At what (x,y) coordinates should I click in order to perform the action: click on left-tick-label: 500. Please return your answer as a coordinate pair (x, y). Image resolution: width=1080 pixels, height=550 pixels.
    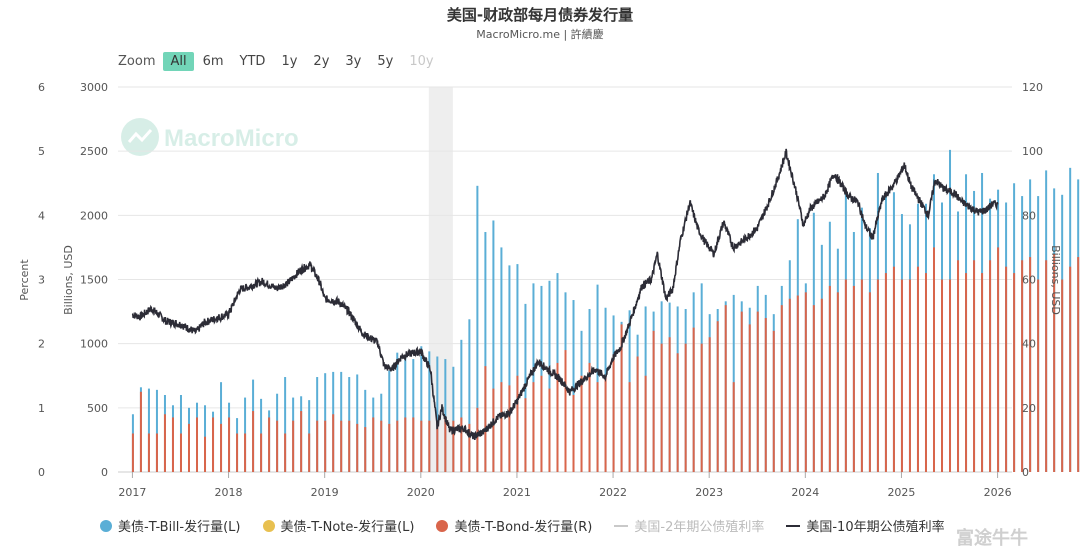
    Looking at the image, I should click on (97, 408).